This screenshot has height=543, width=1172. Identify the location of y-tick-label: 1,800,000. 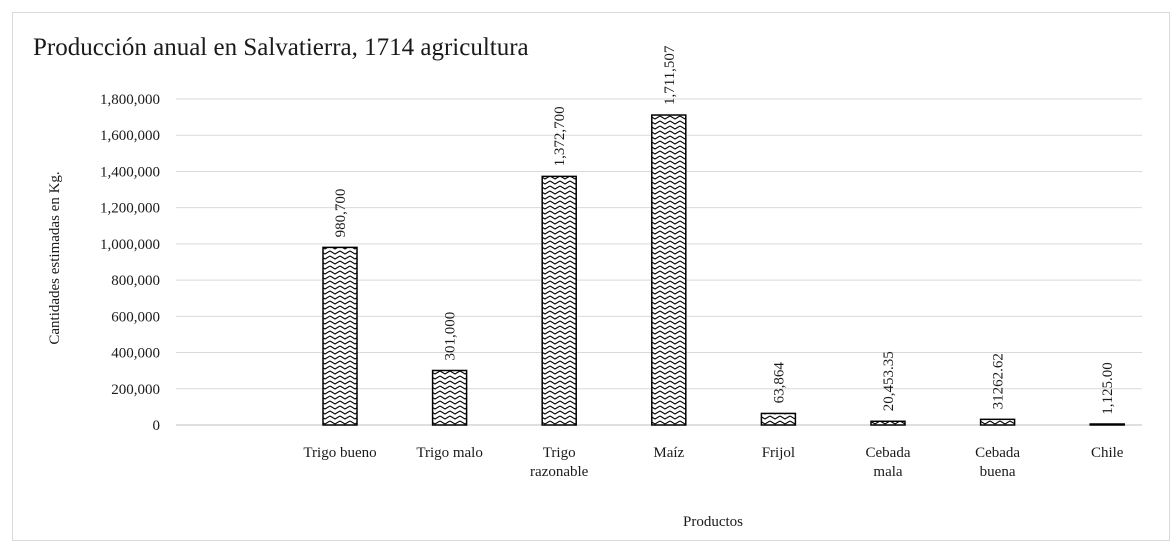
(130, 100).